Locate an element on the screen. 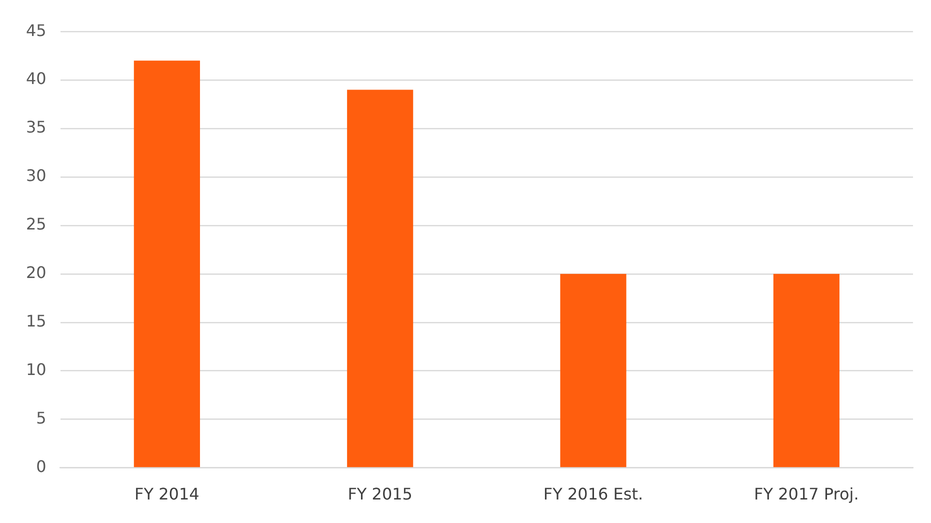  y-tick-label: 40 is located at coordinates (36, 78).